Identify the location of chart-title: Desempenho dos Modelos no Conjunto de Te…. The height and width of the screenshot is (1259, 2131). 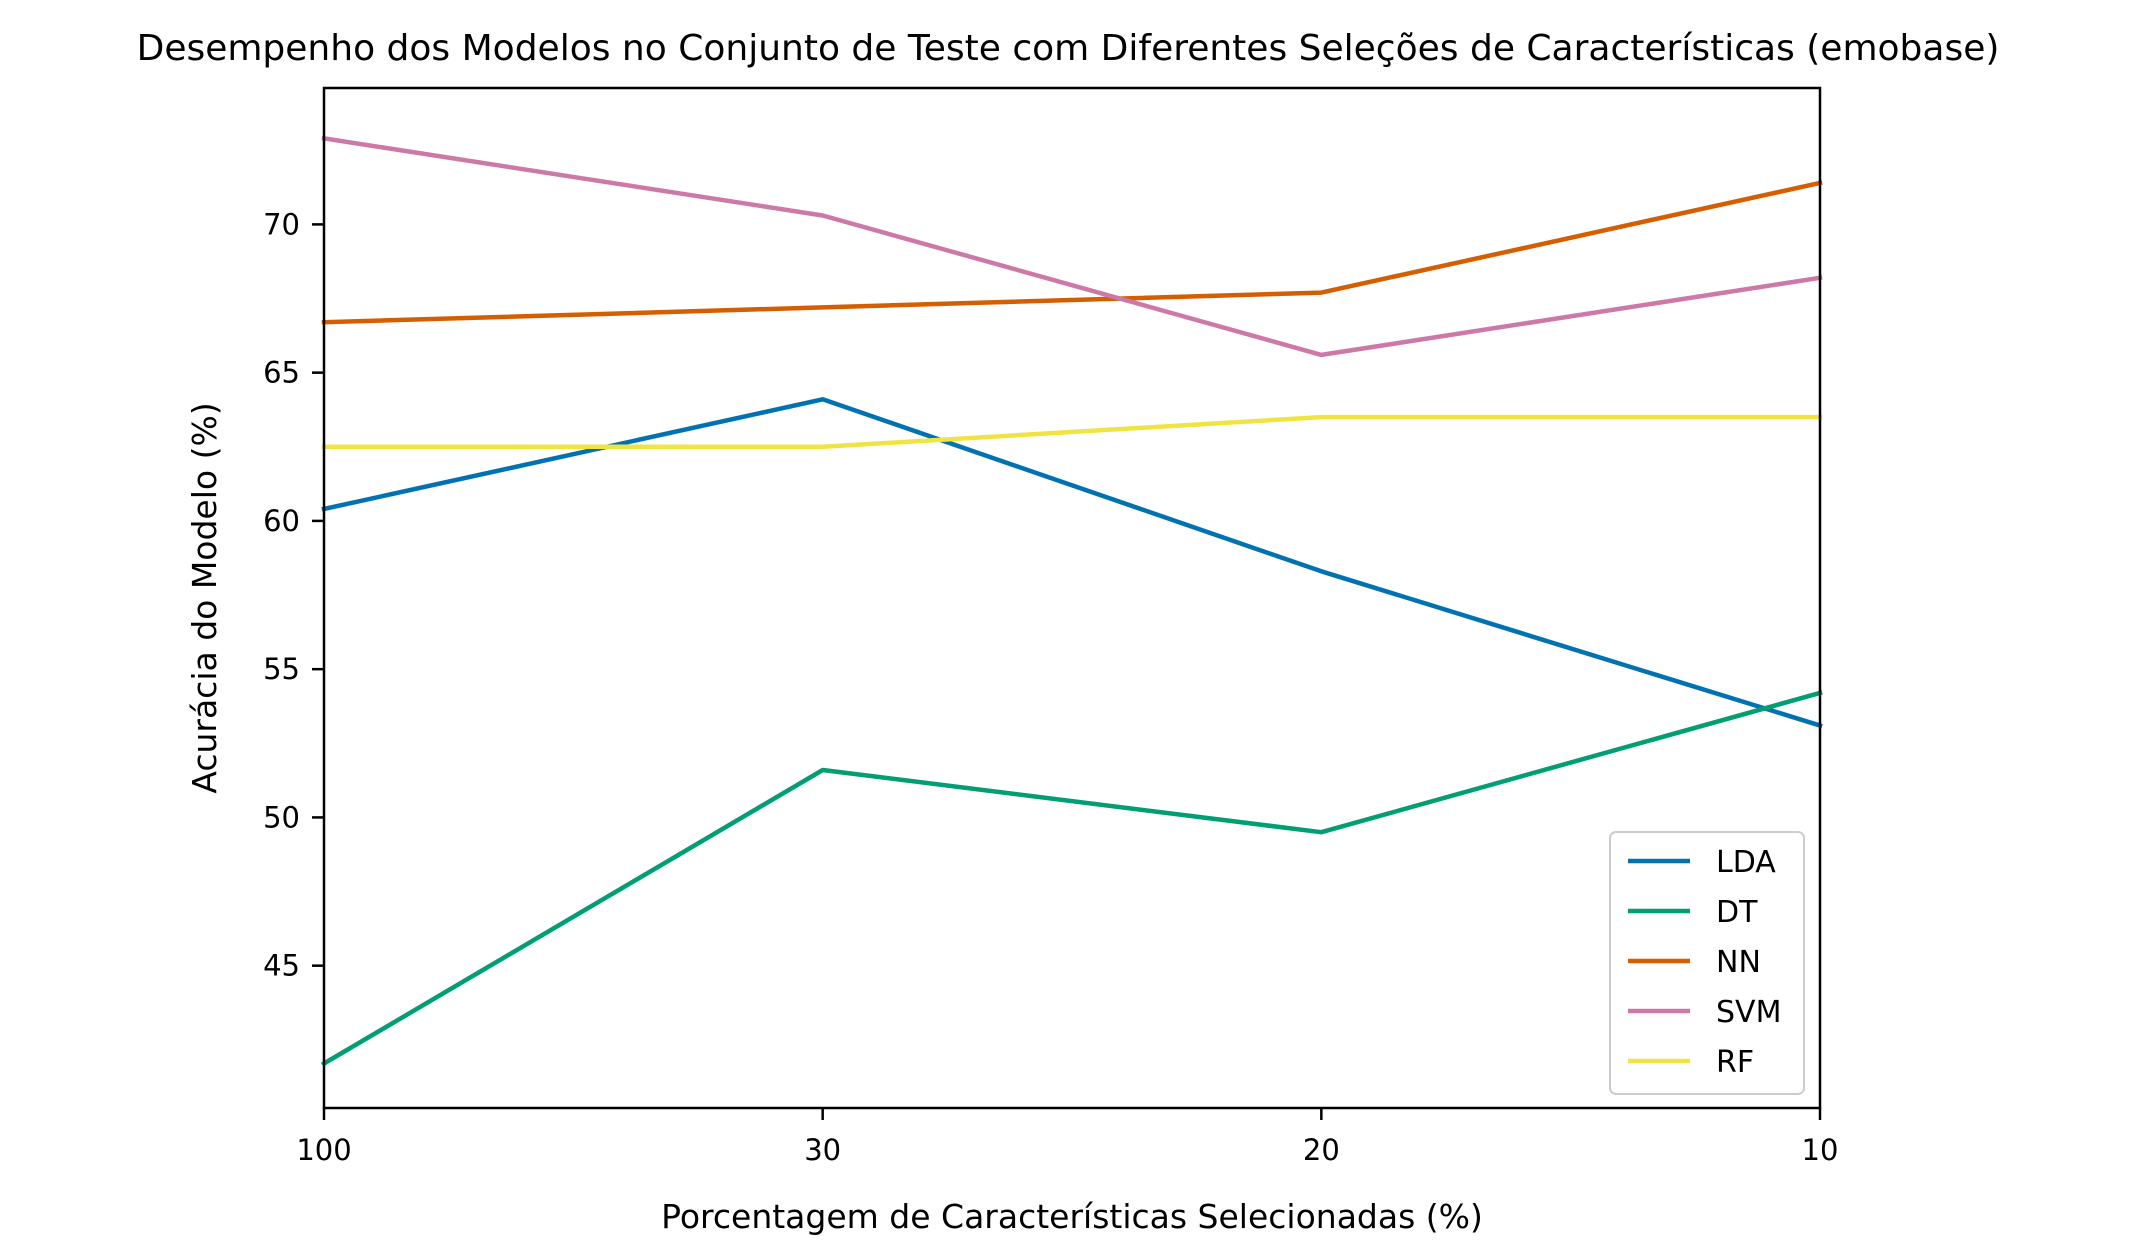
(1068, 48).